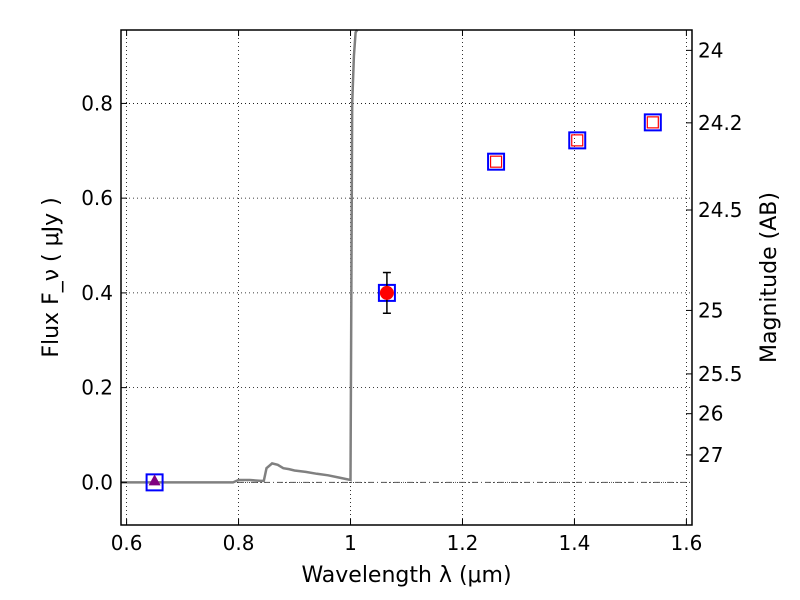 The height and width of the screenshot is (600, 800). Describe the element at coordinates (710, 414) in the screenshot. I see `y-right-tick-label: 26` at that location.